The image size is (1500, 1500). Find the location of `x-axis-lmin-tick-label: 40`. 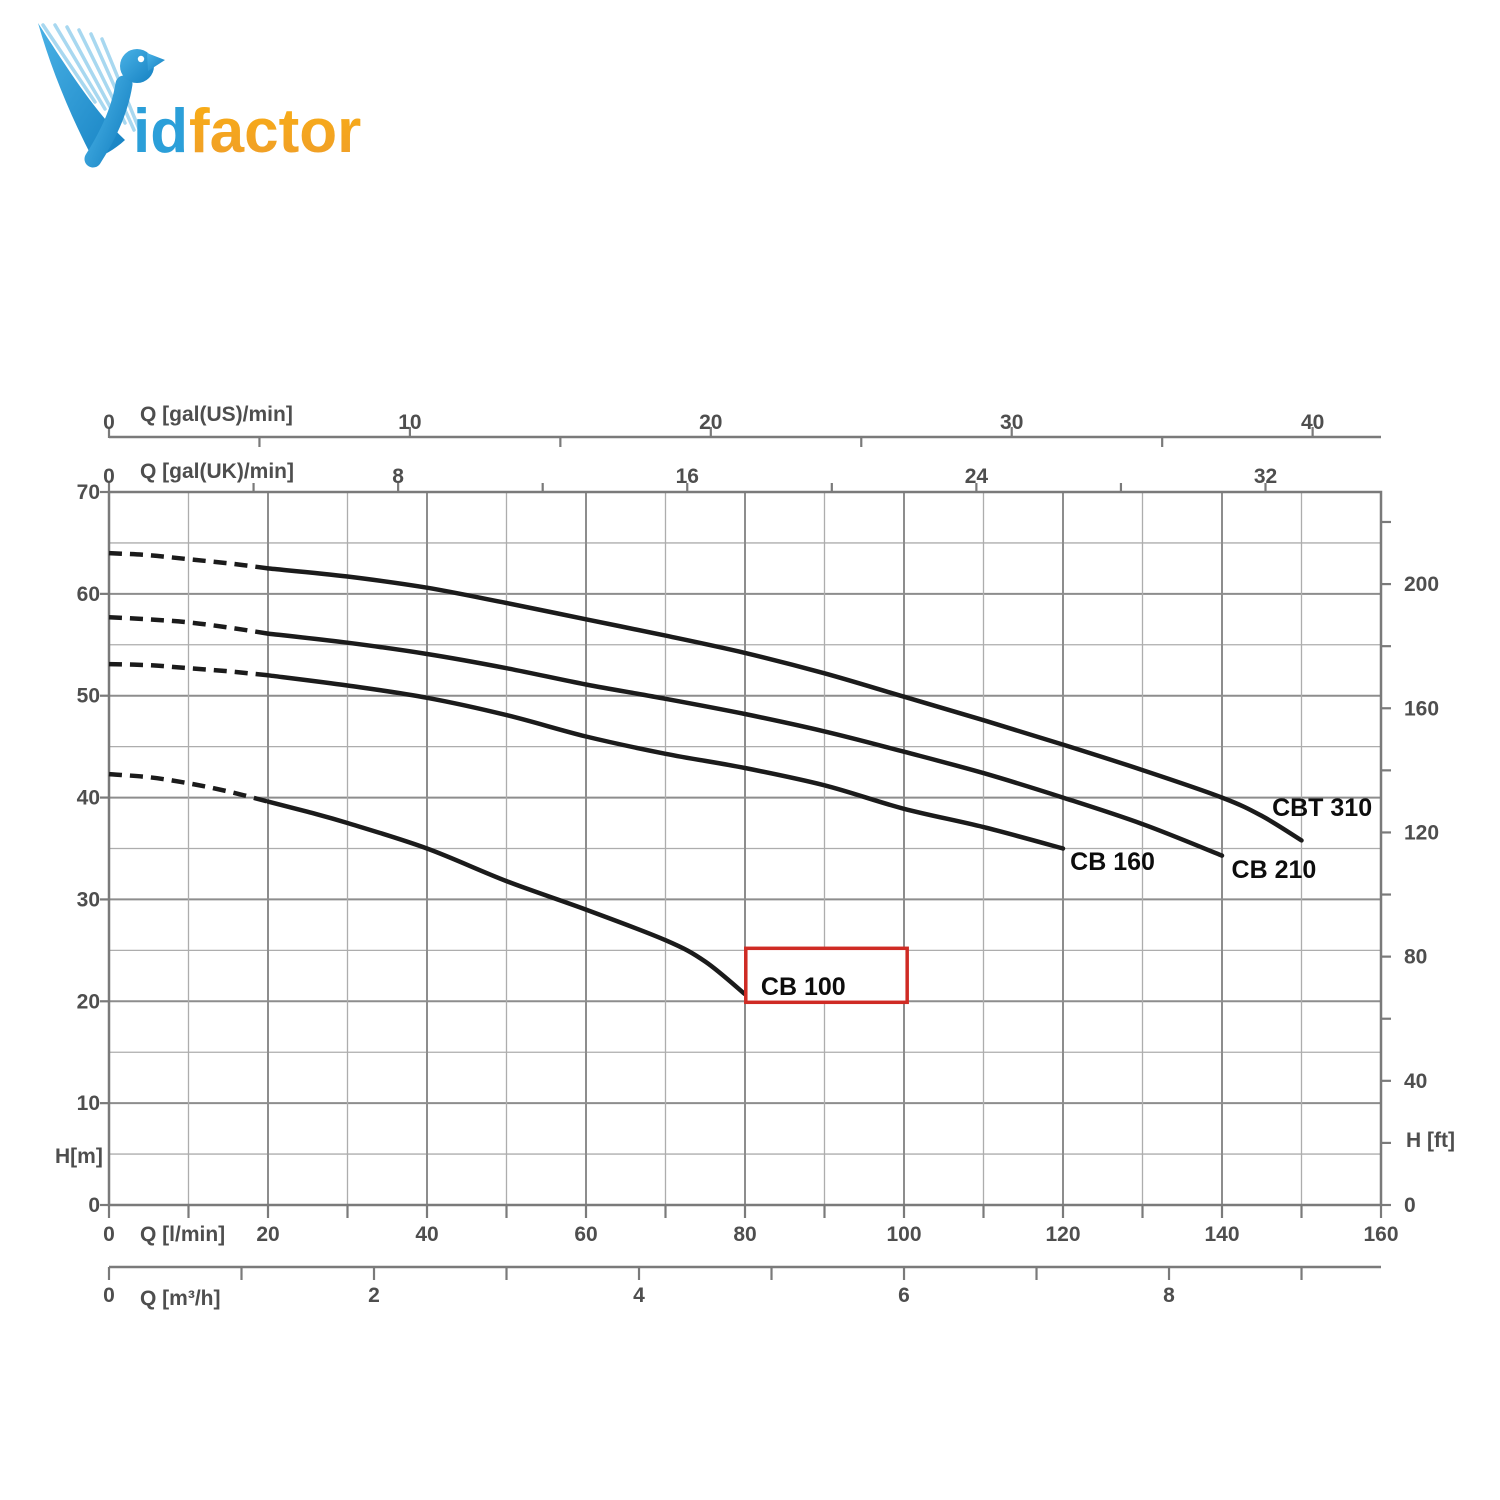

x-axis-lmin-tick-label: 40 is located at coordinates (426, 1234).